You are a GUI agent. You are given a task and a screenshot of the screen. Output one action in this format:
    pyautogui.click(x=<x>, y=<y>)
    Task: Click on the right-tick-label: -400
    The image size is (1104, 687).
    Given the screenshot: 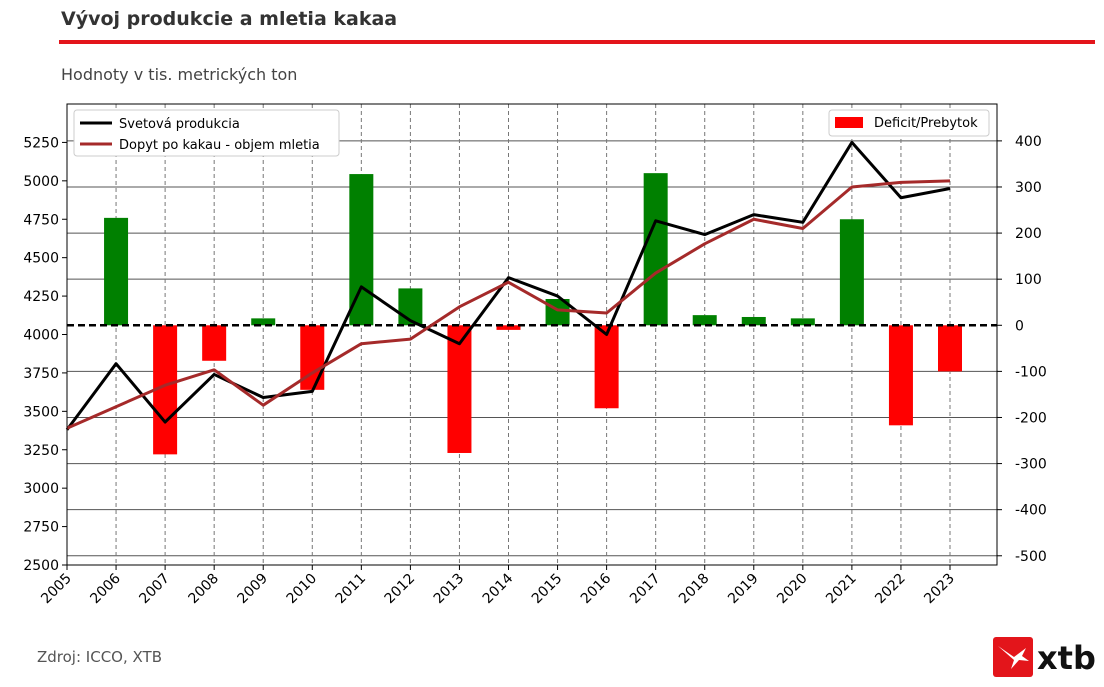 What is the action you would take?
    pyautogui.click(x=1031, y=511)
    